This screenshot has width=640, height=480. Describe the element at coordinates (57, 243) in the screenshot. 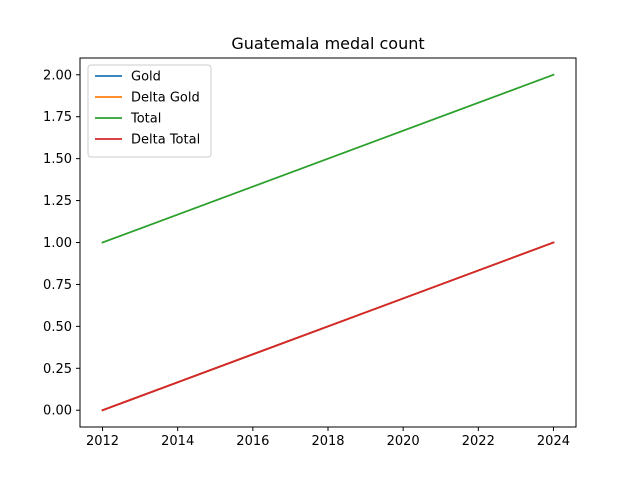

I see `y-tick-label: 1.00` at that location.